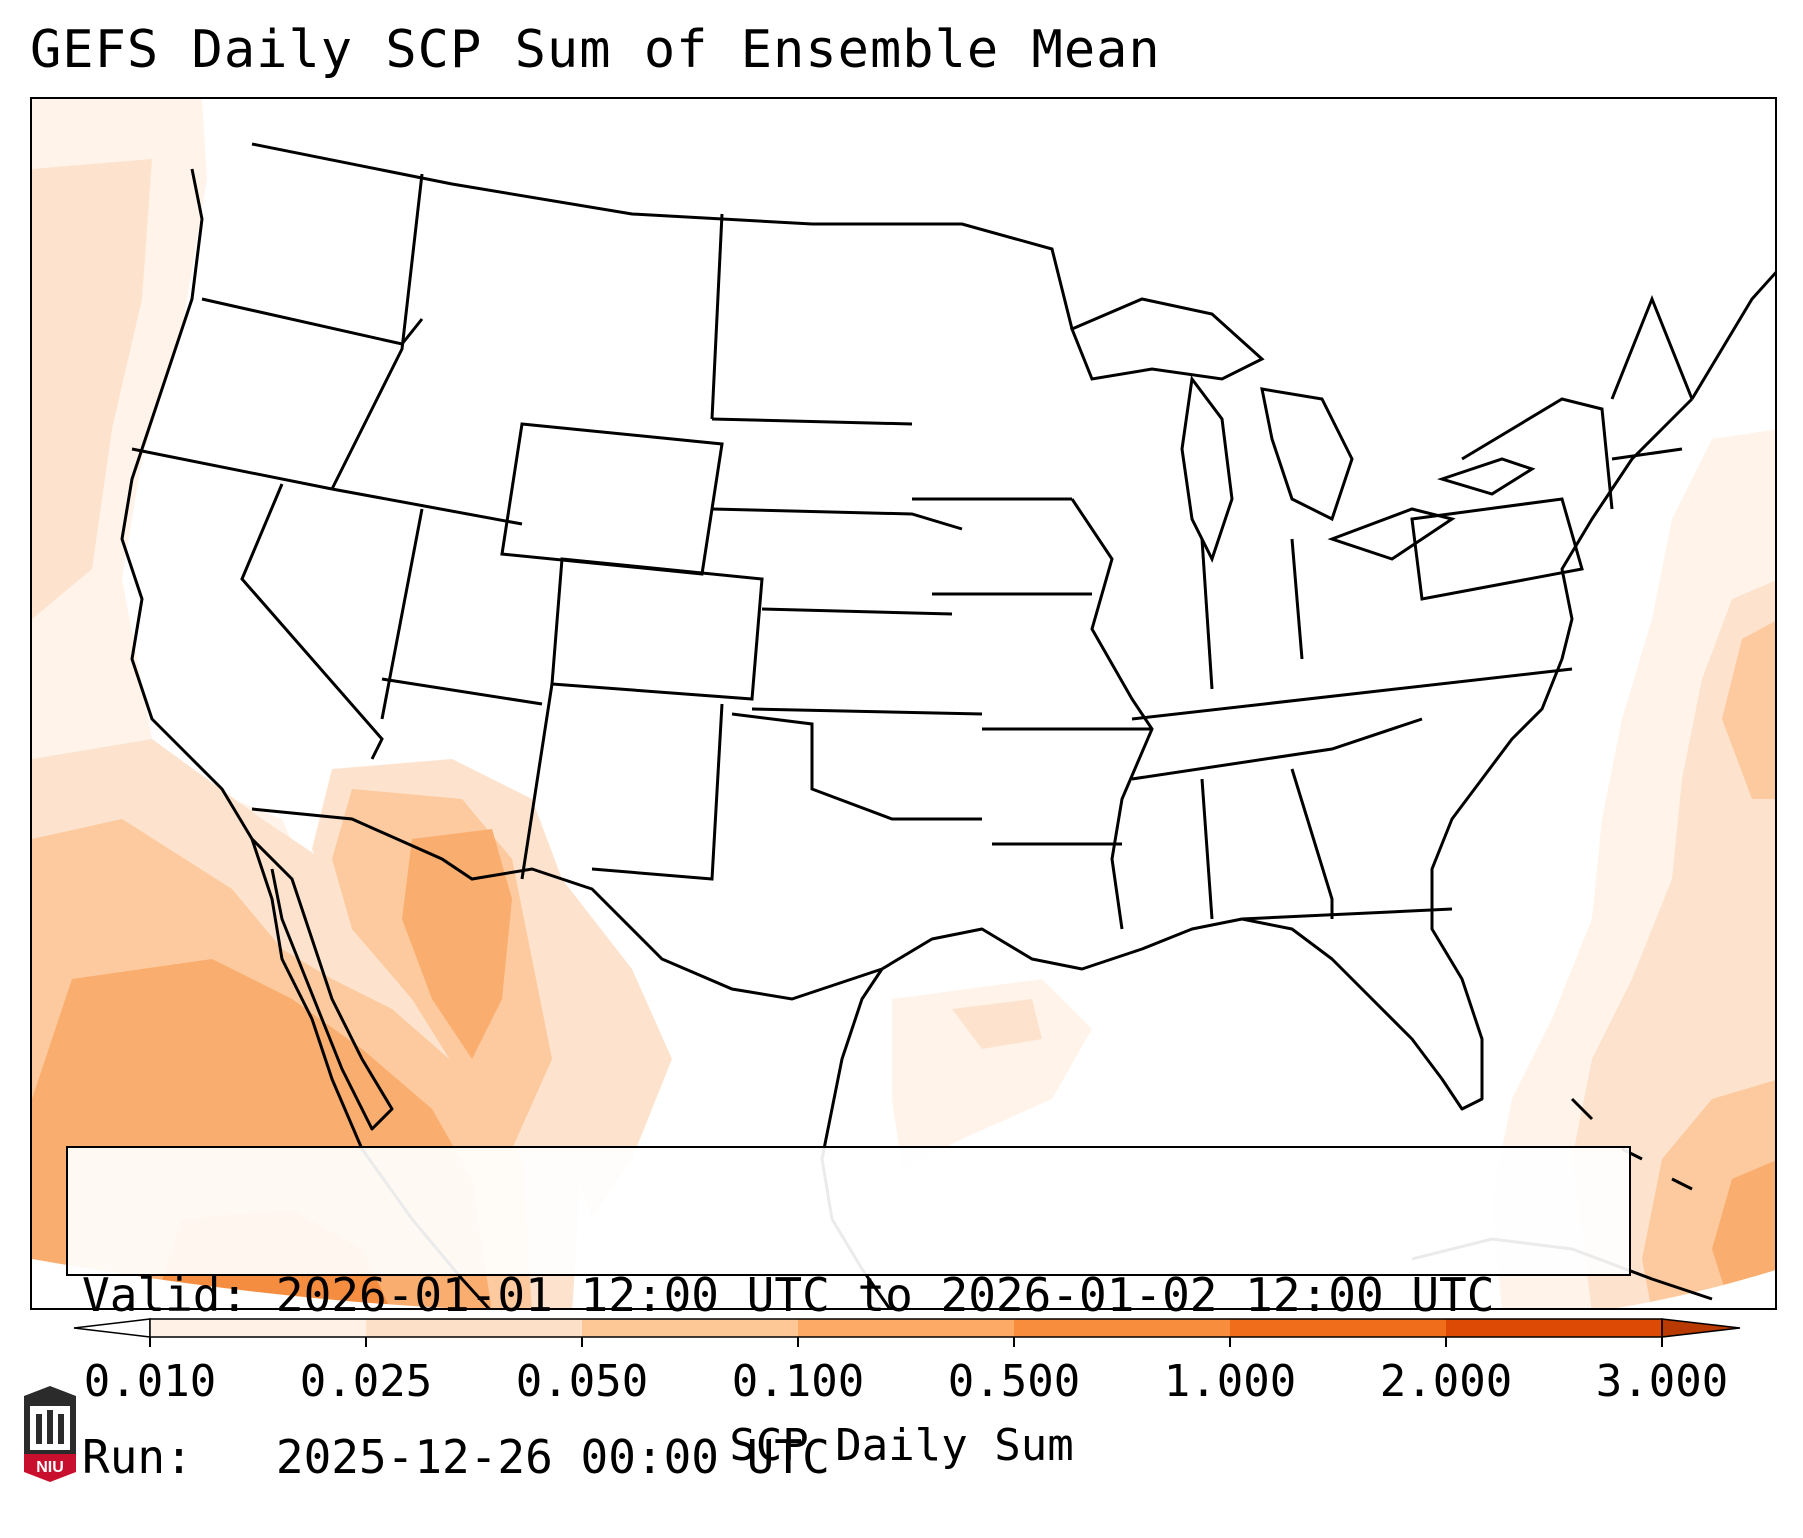 The height and width of the screenshot is (1538, 1803). Describe the element at coordinates (1537, 453) in the screenshot. I see `border-ny` at that location.